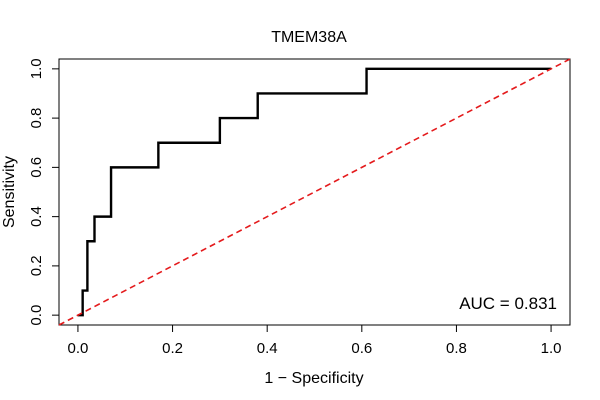 The width and height of the screenshot is (600, 400). Describe the element at coordinates (43, 192) in the screenshot. I see `y-axis: 0.0 0.2 0.4 0.6 0.8 1.0` at that location.